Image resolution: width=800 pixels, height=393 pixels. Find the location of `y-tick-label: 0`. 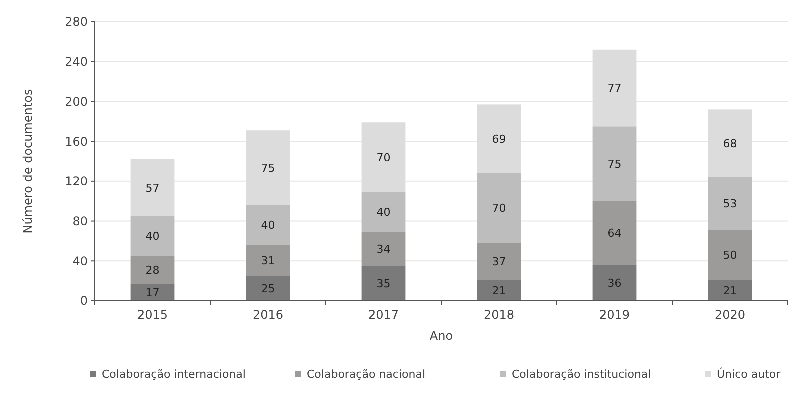

y-tick-label: 0 is located at coordinates (84, 301).